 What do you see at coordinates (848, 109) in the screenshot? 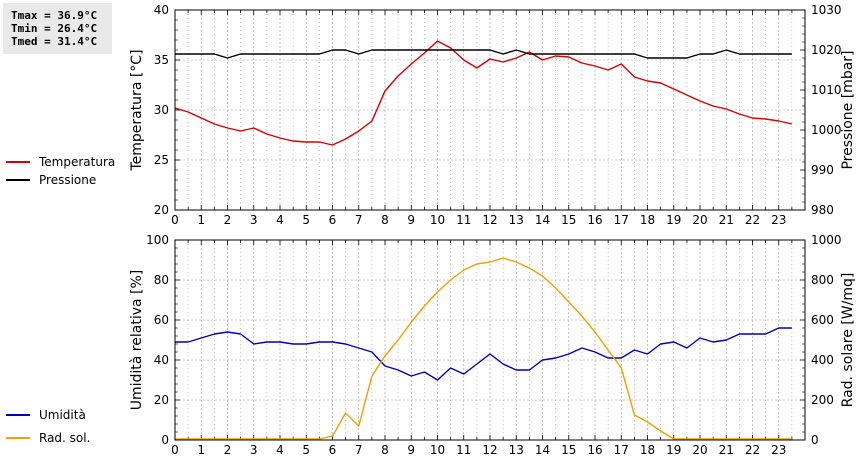
I see `y-right-axis-label: Pressione [mbar]` at bounding box center [848, 109].